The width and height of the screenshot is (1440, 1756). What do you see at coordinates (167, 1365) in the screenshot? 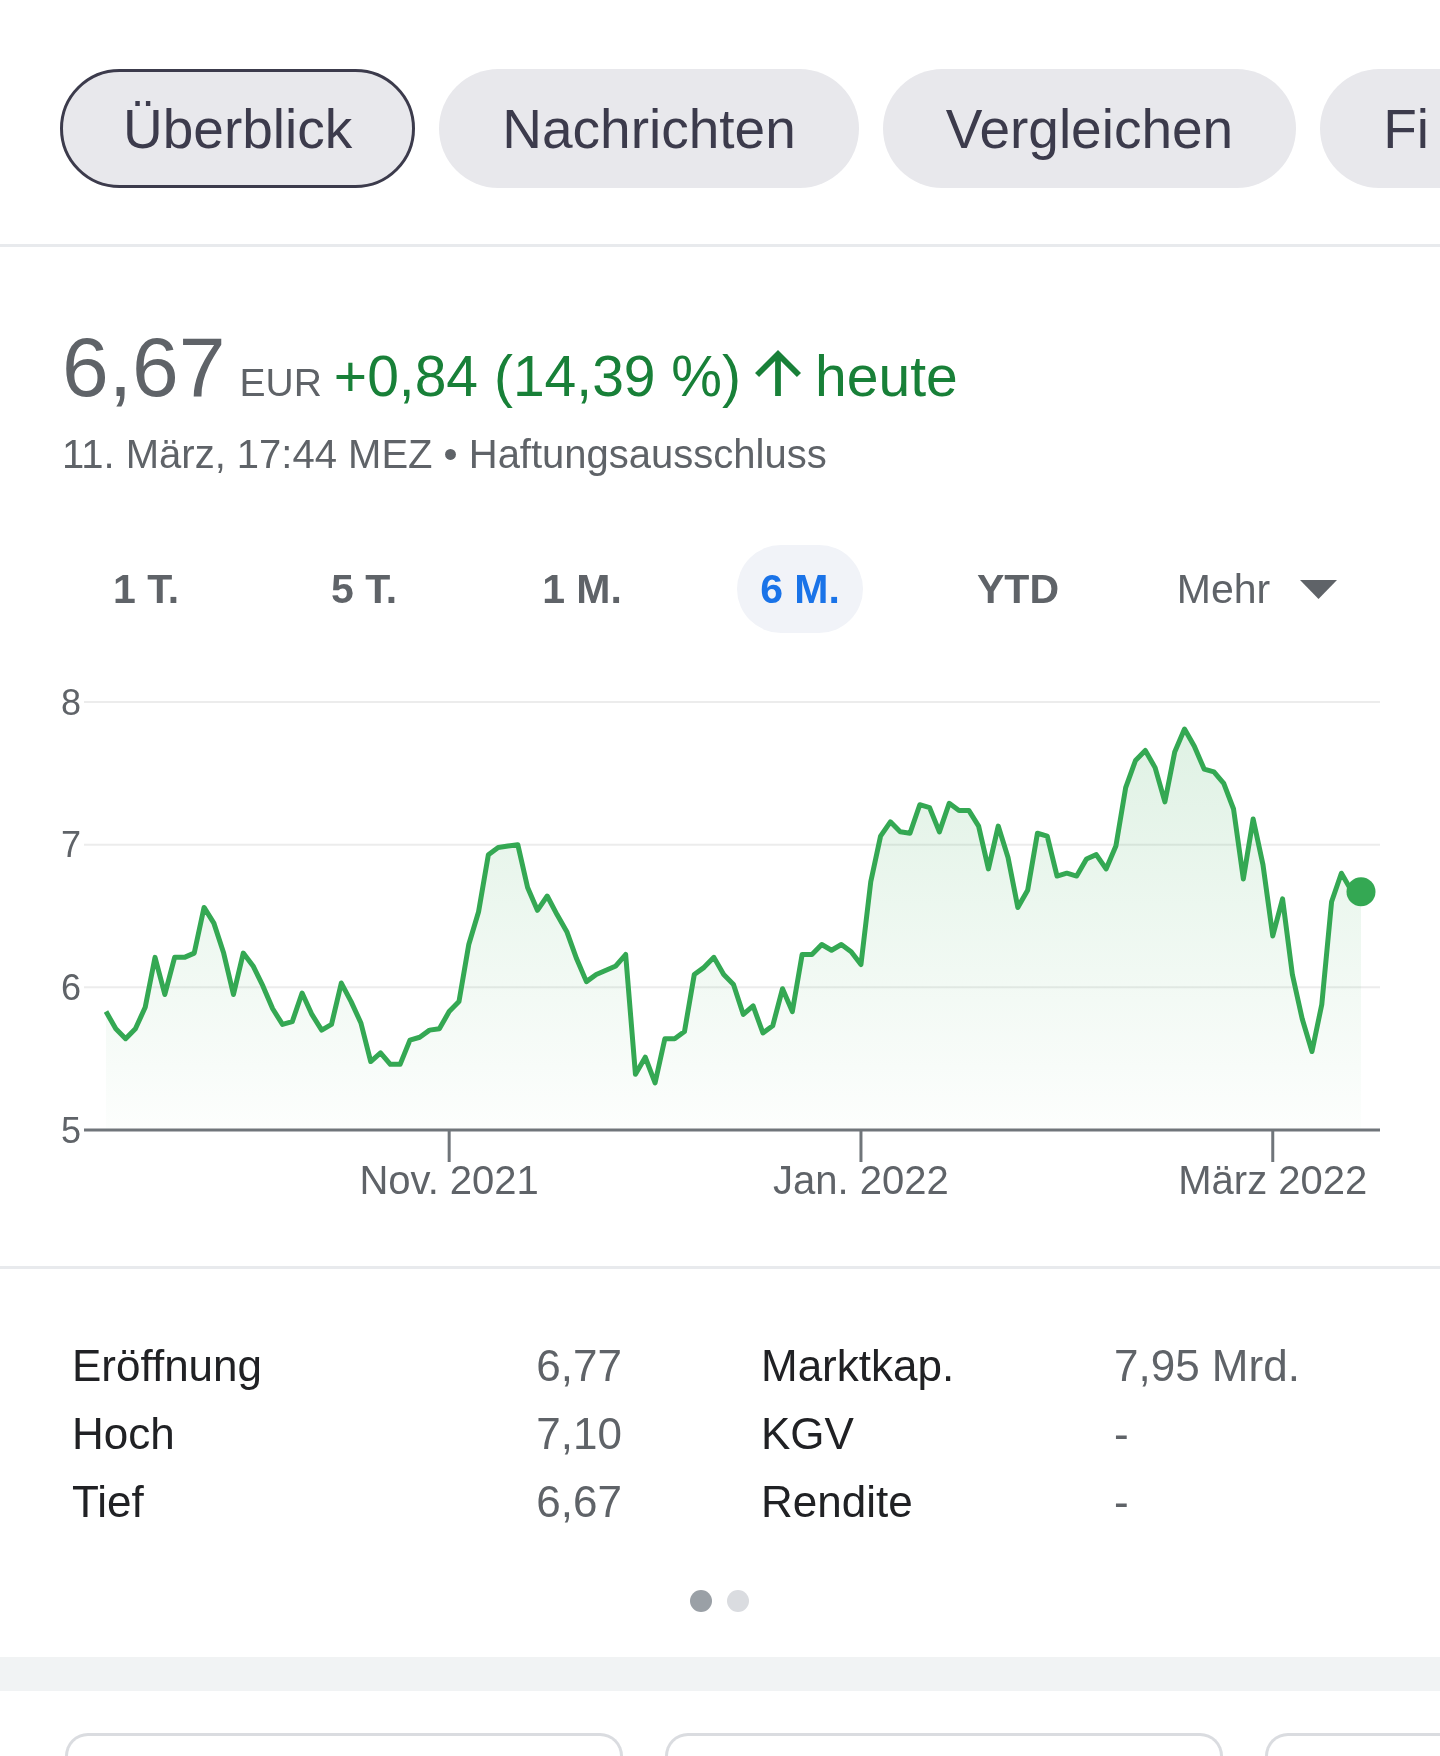
I see `text: Eröffnung` at bounding box center [167, 1365].